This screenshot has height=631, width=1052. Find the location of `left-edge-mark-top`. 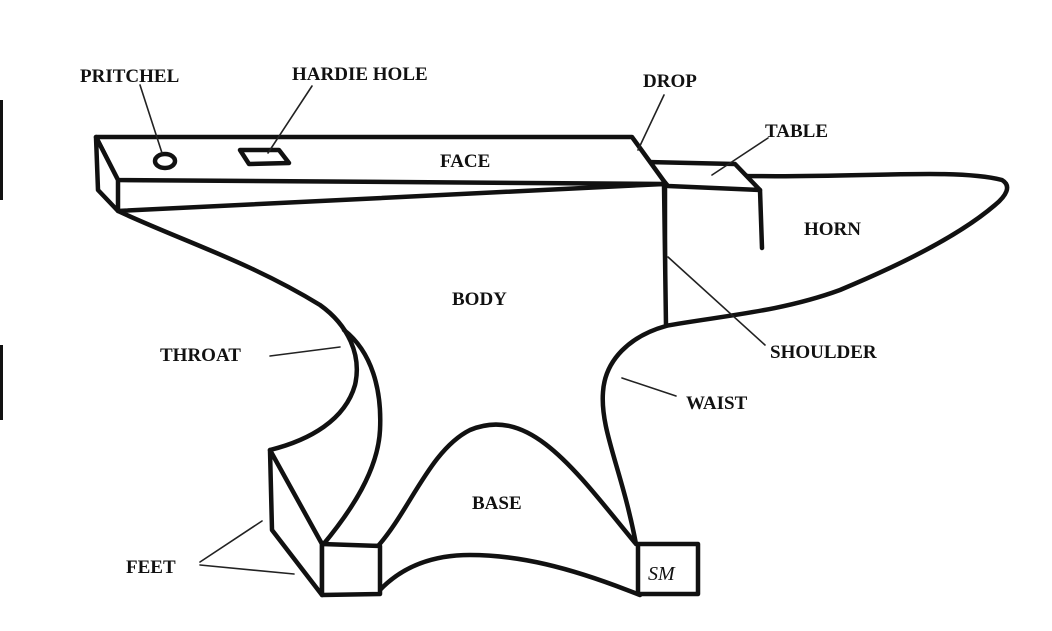

left-edge-mark-top is located at coordinates (1, 150).